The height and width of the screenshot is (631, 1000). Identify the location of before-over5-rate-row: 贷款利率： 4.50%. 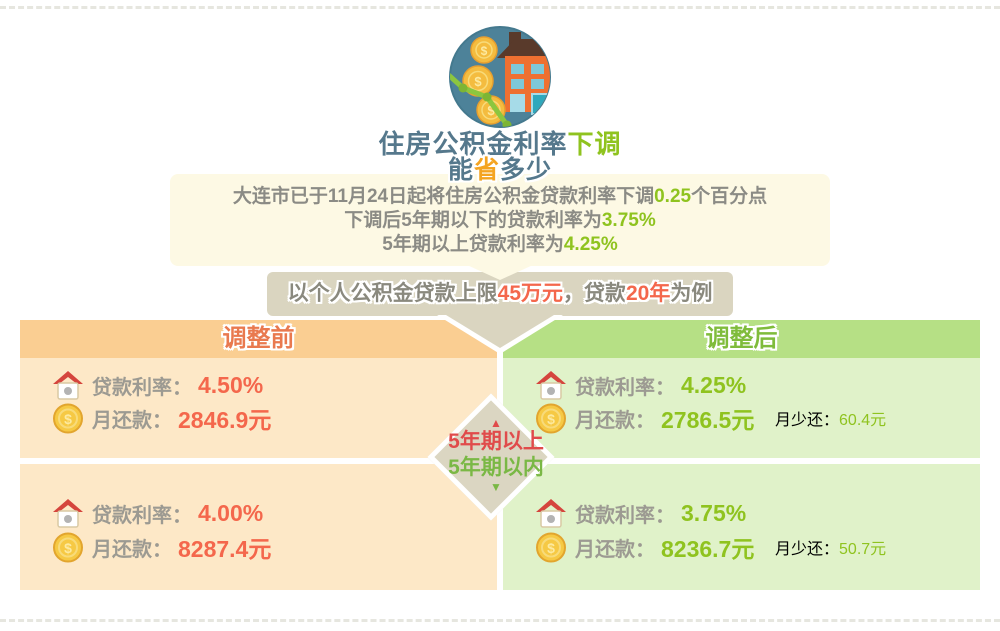
(157, 385).